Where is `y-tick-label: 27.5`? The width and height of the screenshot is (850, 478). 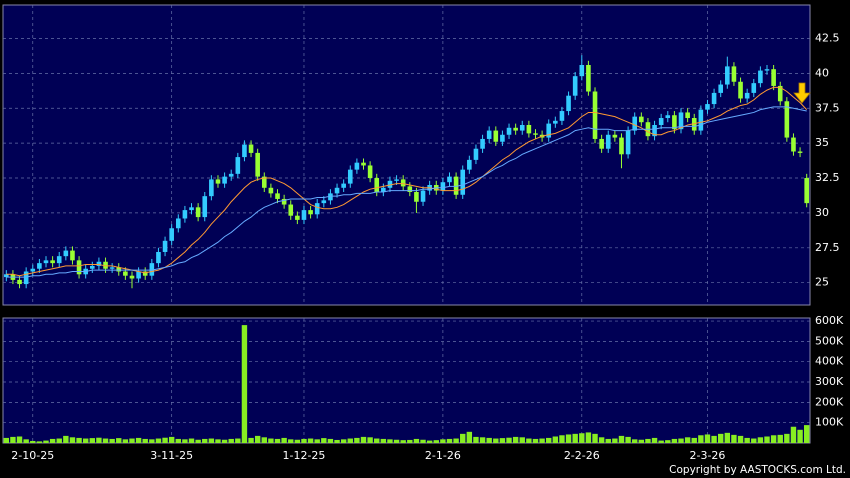 y-tick-label: 27.5 is located at coordinates (827, 247).